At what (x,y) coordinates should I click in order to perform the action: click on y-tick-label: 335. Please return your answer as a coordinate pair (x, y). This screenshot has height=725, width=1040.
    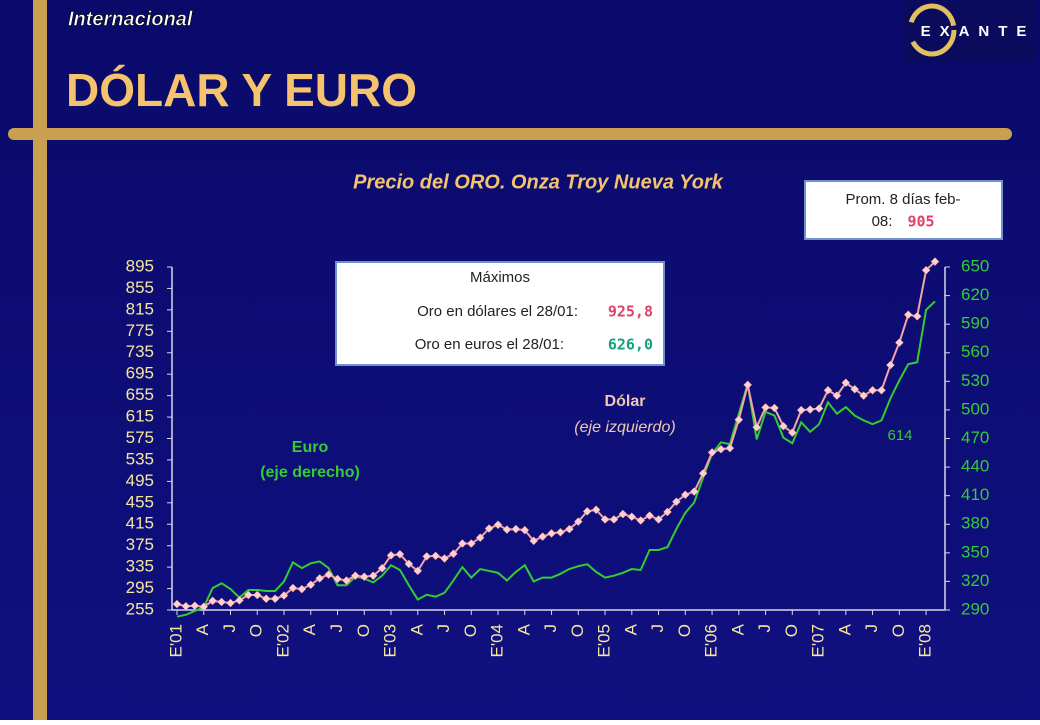
    Looking at the image, I should click on (140, 566).